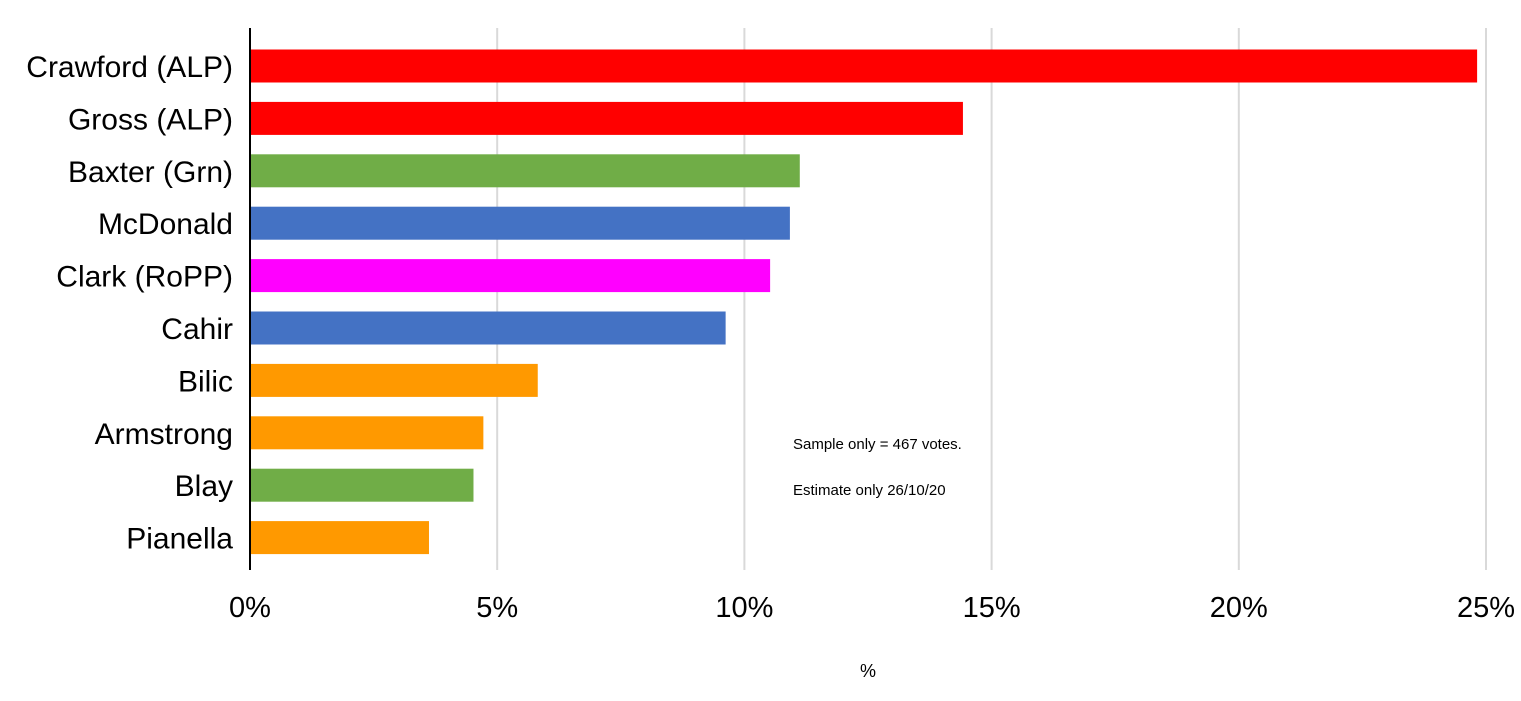 Image resolution: width=1521 pixels, height=701 pixels. What do you see at coordinates (869, 490) in the screenshot?
I see `annotation-estimate: Estimate only 26/10/20` at bounding box center [869, 490].